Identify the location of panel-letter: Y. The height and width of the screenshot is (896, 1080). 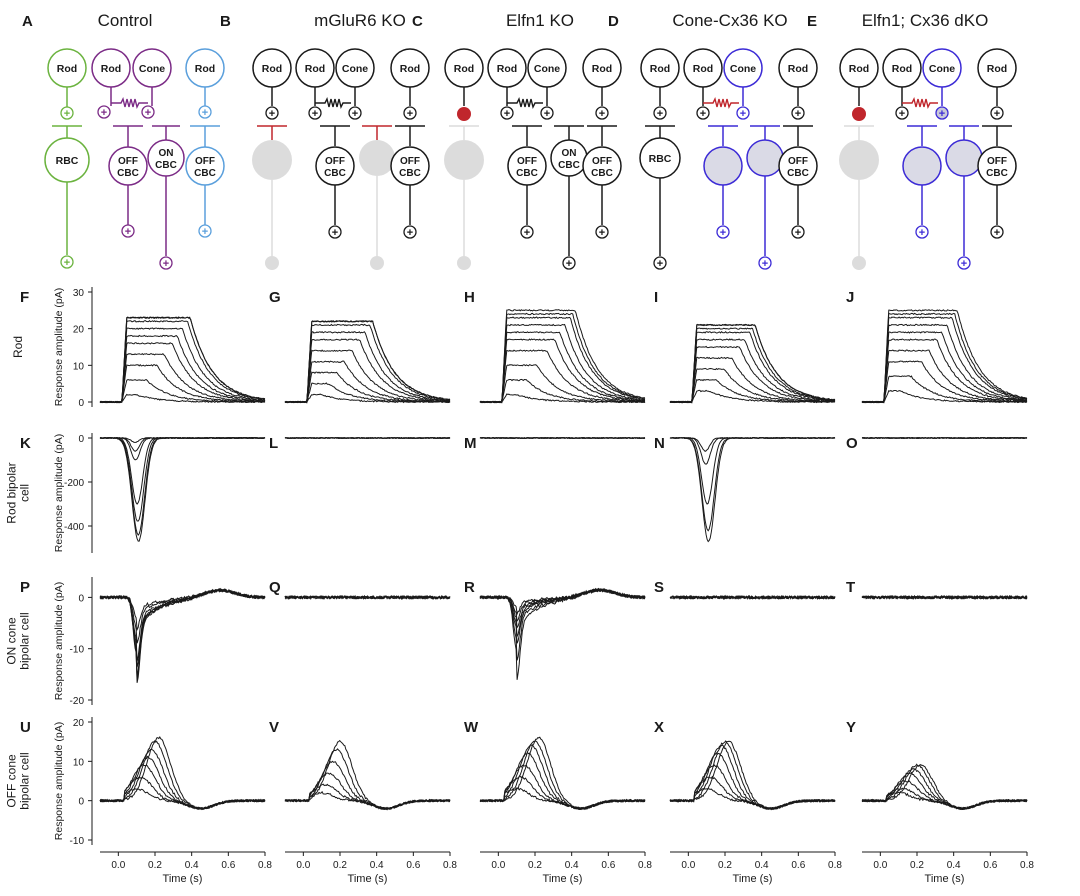
(851, 727).